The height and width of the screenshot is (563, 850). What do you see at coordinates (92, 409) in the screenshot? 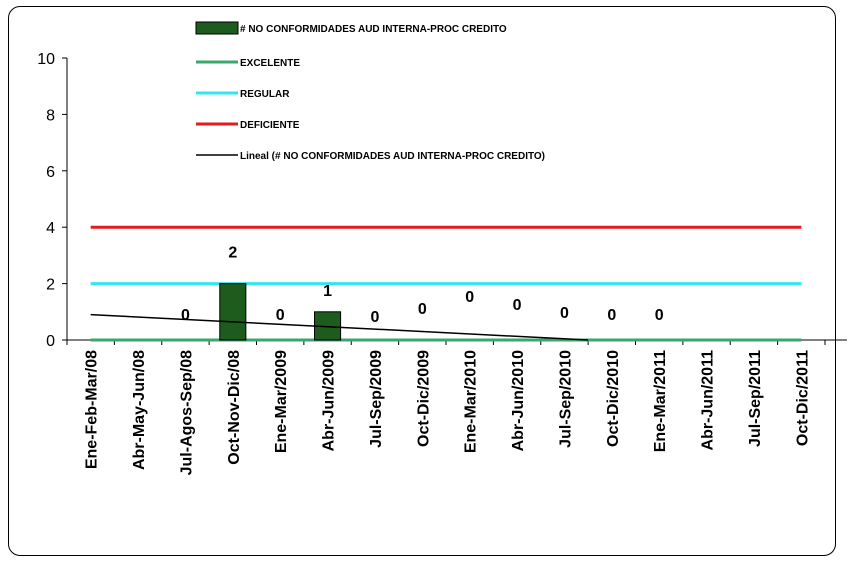
I see `x-tick-label: Ene-Feb-Mar/08` at bounding box center [92, 409].